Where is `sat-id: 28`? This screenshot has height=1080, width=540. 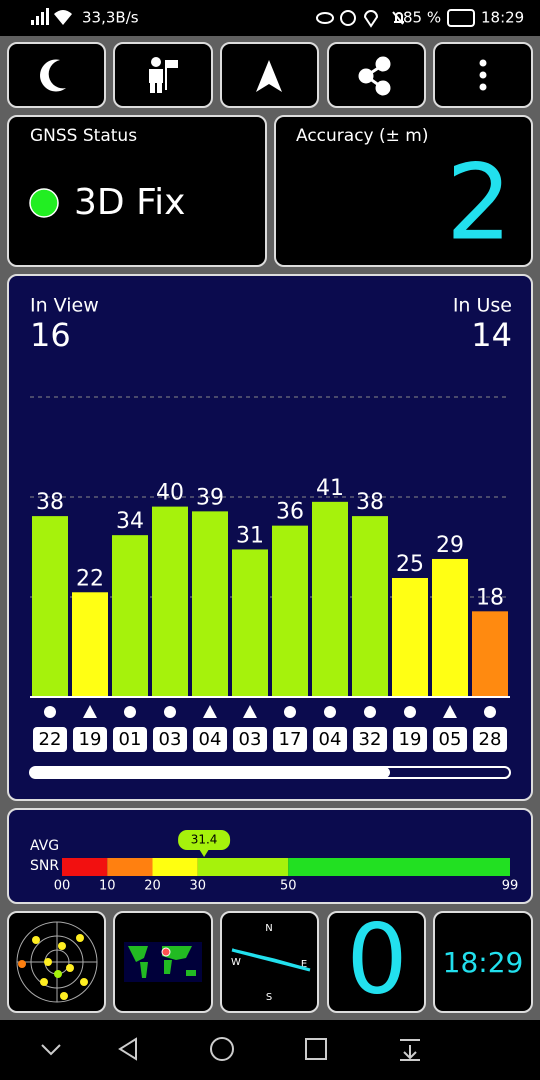 sat-id: 28 is located at coordinates (490, 739).